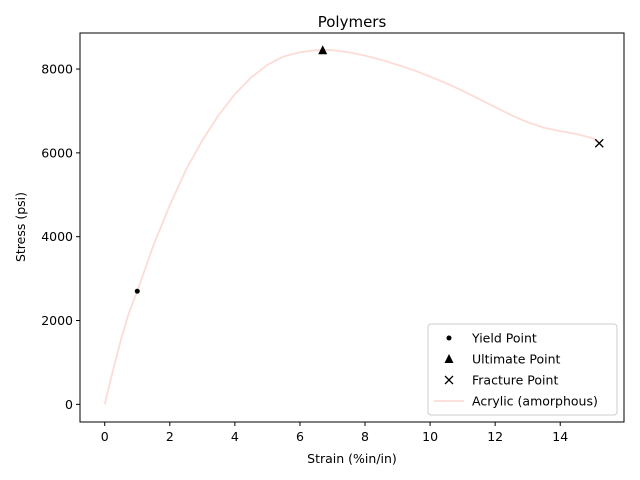 This screenshot has width=640, height=480. Describe the element at coordinates (57, 152) in the screenshot. I see `y-tick-label: 6000` at that location.